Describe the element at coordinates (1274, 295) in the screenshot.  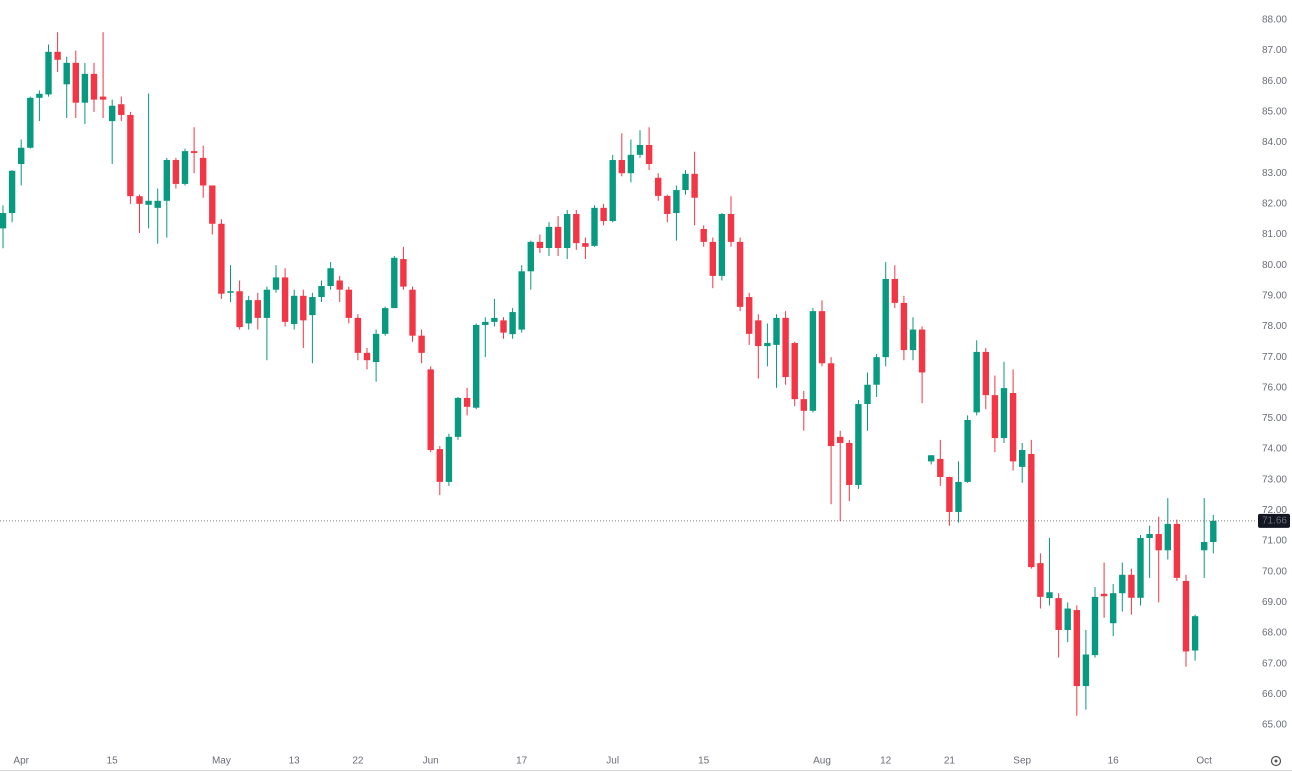
I see `y-tick-label: 79.00` at that location.